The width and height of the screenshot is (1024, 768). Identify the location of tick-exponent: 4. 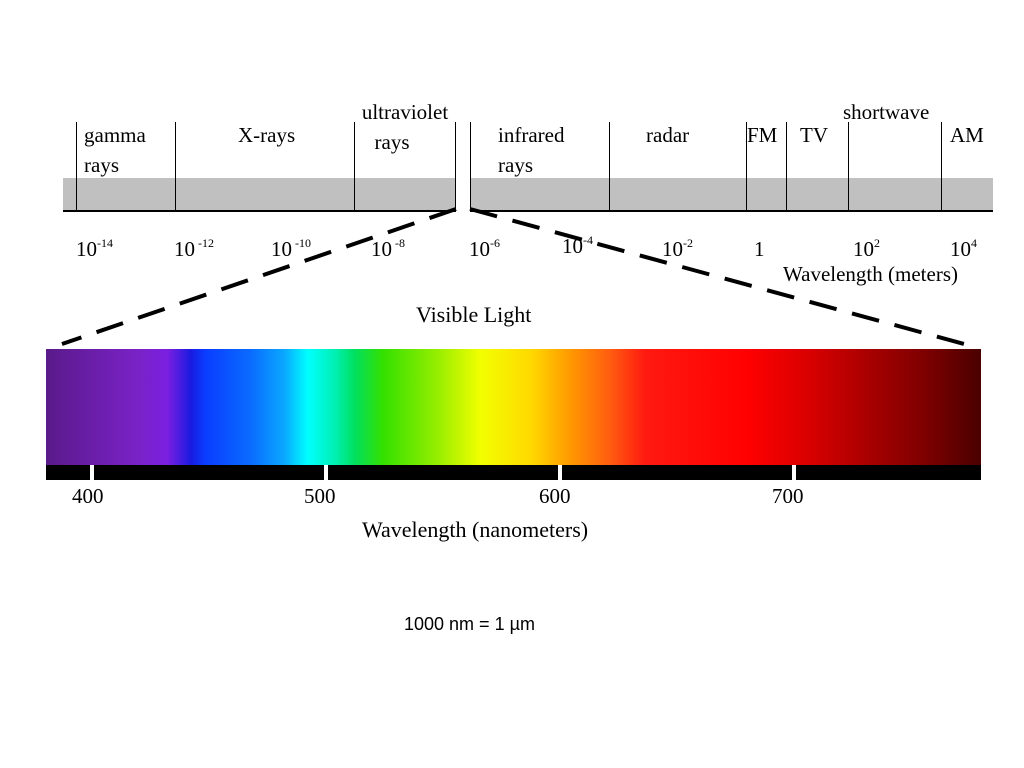
(974, 243).